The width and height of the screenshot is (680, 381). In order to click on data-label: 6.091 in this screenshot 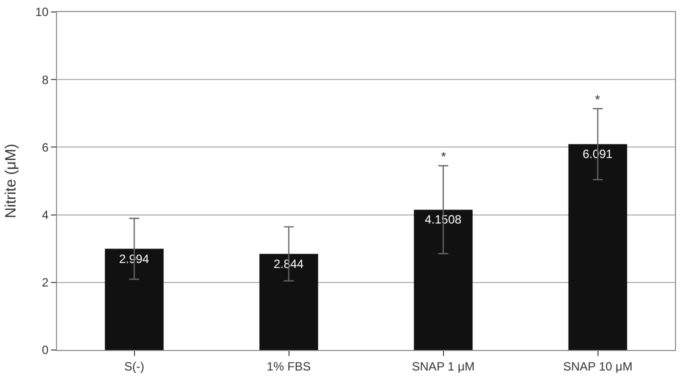, I will do `click(597, 154)`.